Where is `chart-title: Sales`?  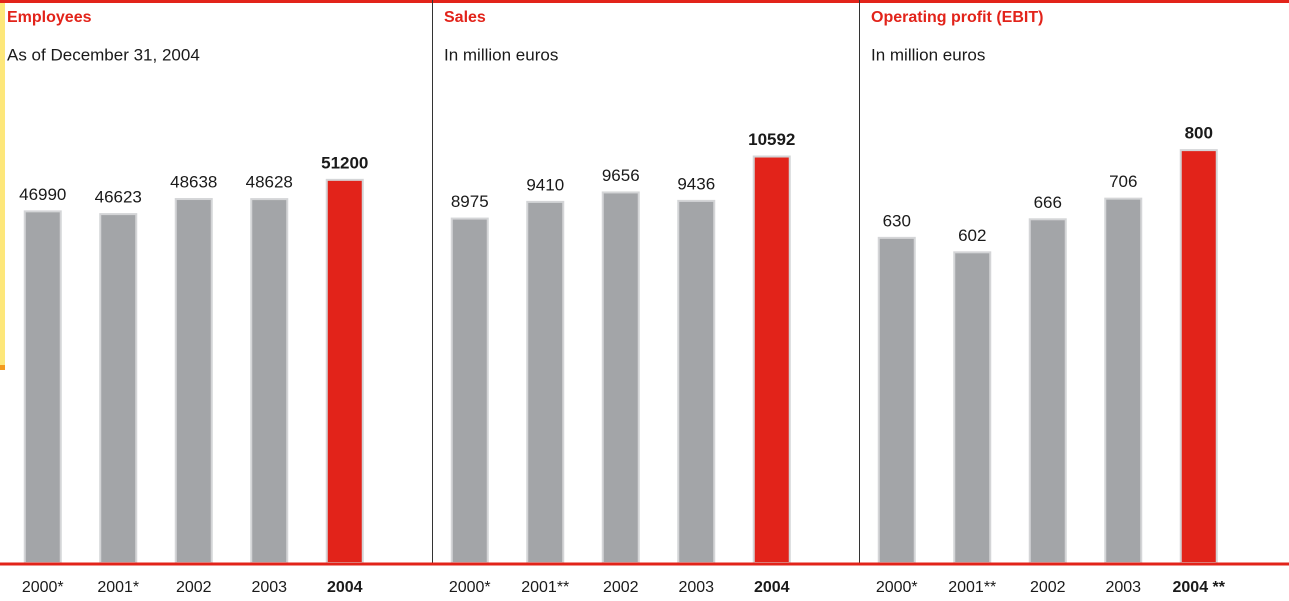 chart-title: Sales is located at coordinates (465, 17).